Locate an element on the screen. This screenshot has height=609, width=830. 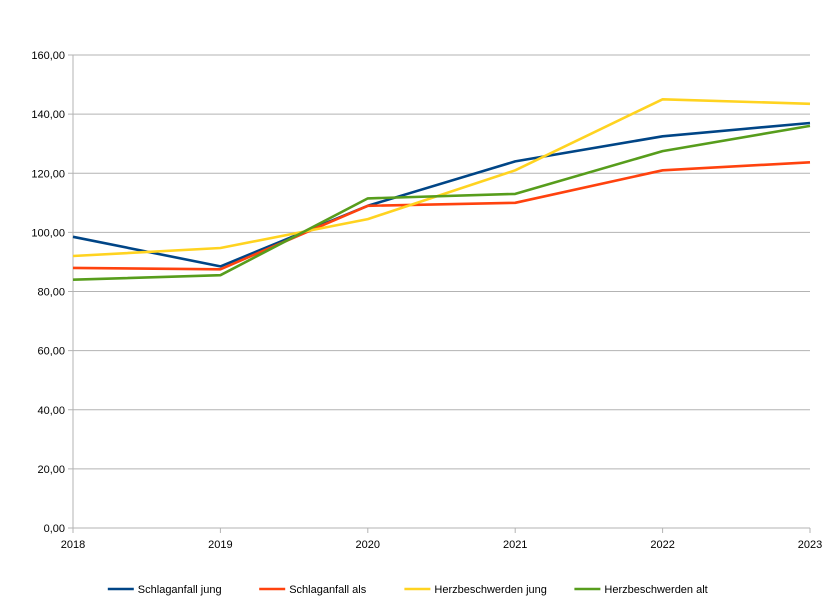
x-tick-label: 2023 is located at coordinates (810, 545).